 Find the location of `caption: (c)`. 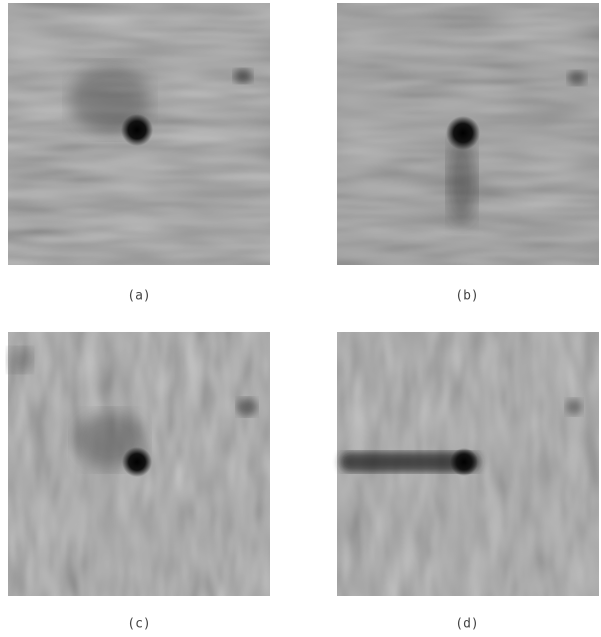

caption: (c) is located at coordinates (138, 624).